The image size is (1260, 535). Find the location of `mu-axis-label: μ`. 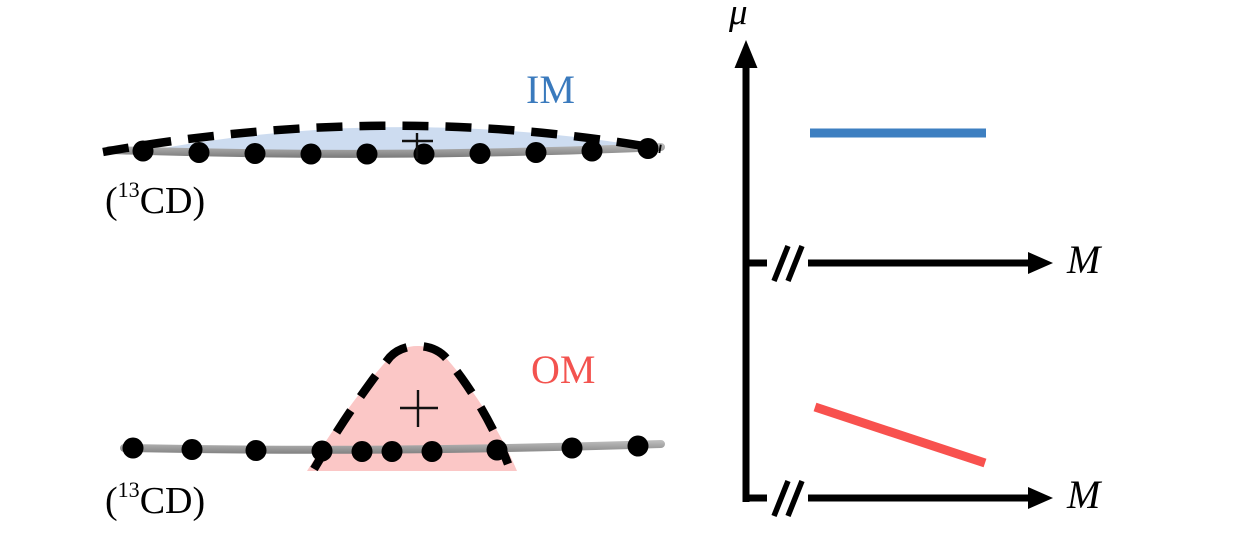

mu-axis-label: μ is located at coordinates (738, 16).